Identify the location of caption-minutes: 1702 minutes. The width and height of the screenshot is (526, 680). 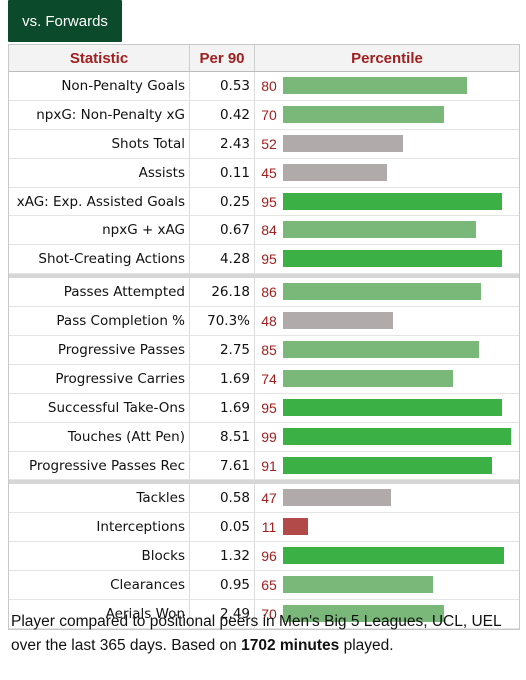
(290, 645).